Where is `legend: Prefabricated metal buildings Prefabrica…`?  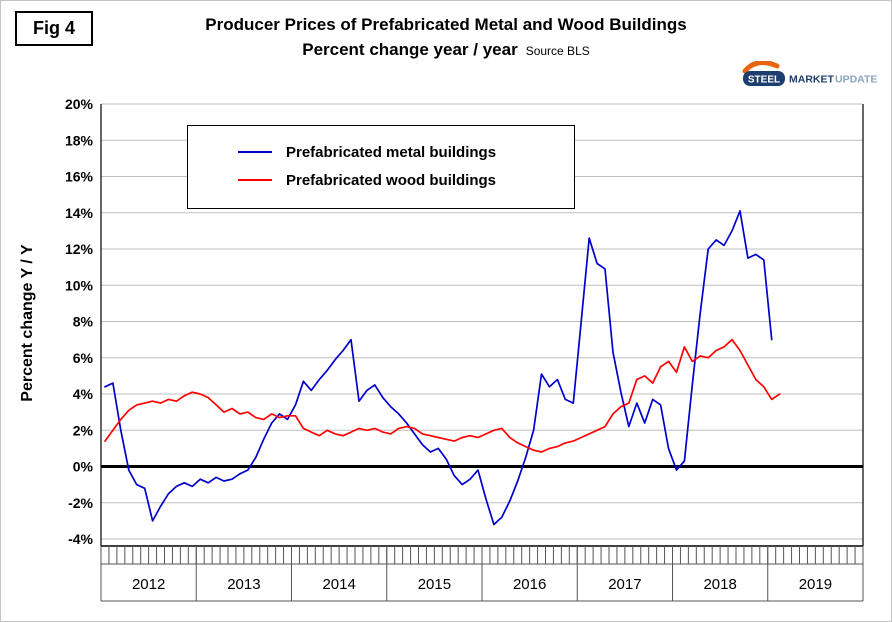 legend: Prefabricated metal buildings Prefabrica… is located at coordinates (381, 167).